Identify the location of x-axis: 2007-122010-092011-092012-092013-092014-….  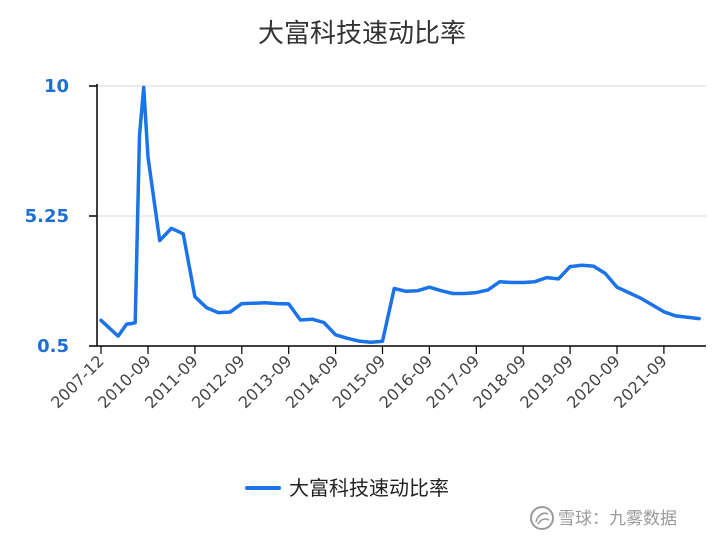
(376, 378).